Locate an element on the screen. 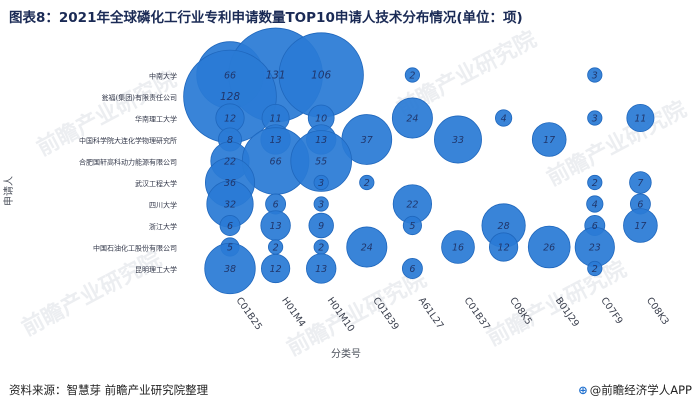 This screenshot has height=408, width=700. bubble-value-label: 33 is located at coordinates (458, 140).